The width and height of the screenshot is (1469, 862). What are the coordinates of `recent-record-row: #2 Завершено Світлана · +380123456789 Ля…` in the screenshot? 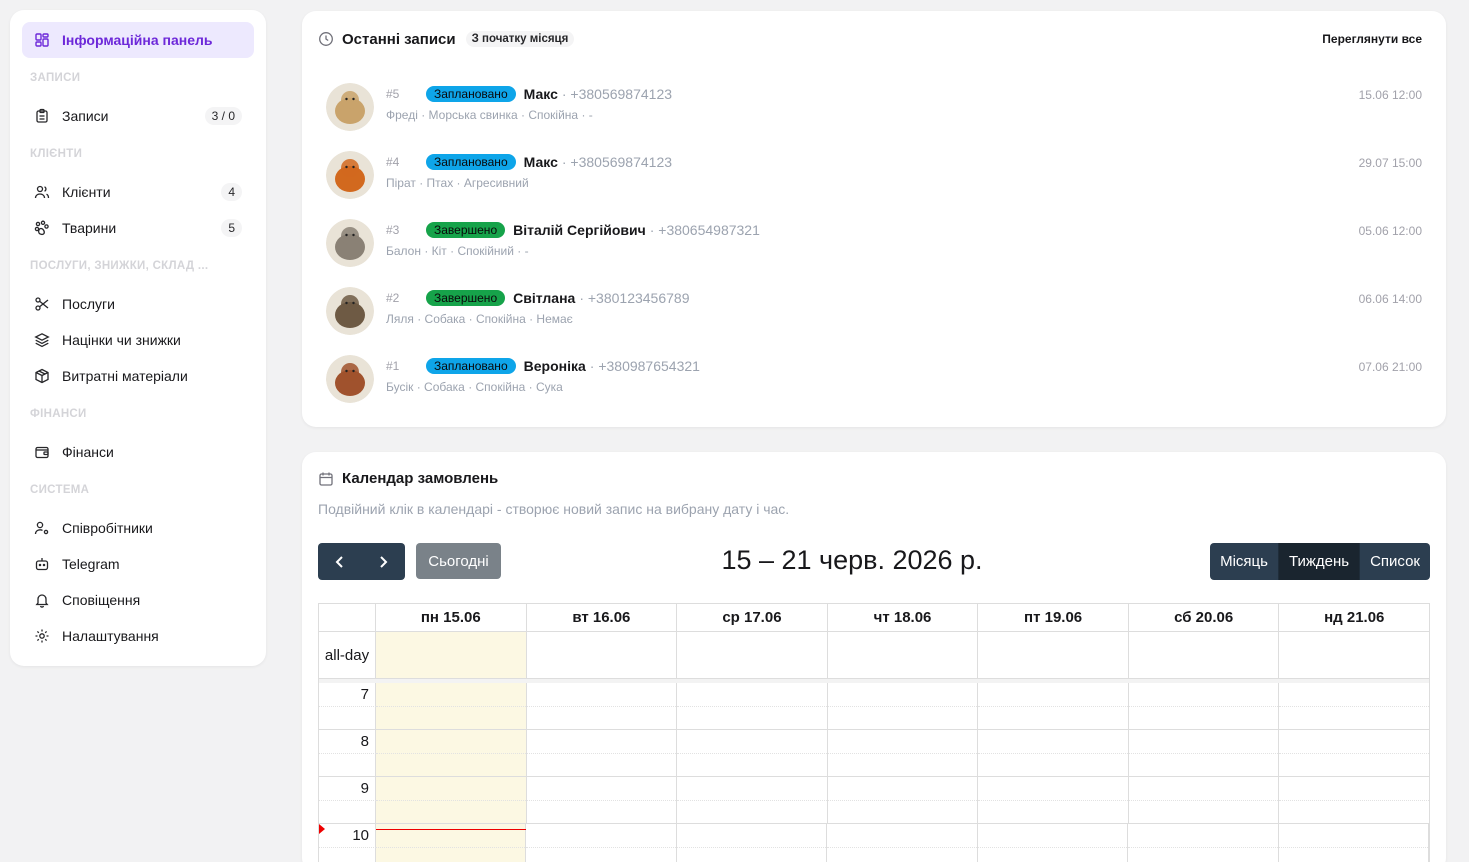 It's located at (874, 315).